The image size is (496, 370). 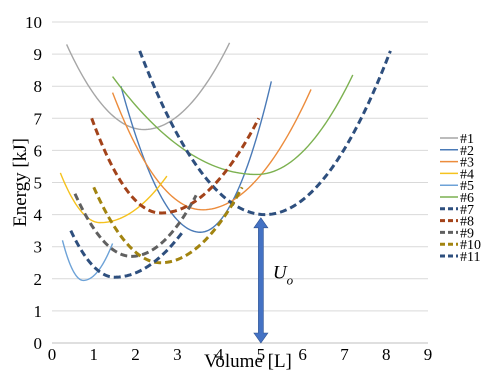 I want to click on y-tick-label: 6, so click(x=38, y=150).